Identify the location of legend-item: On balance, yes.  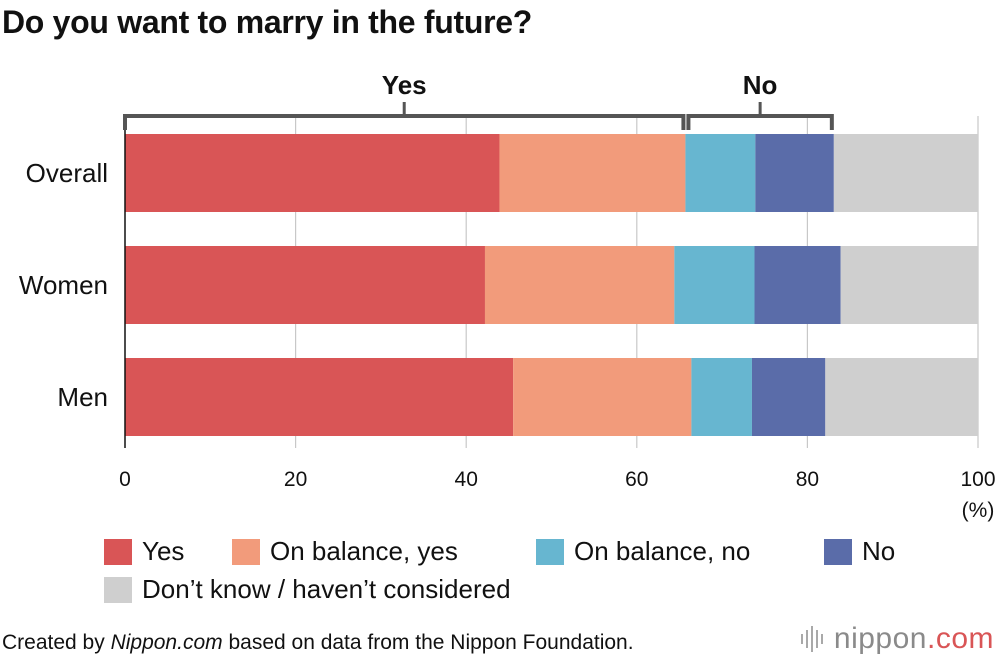
(345, 551).